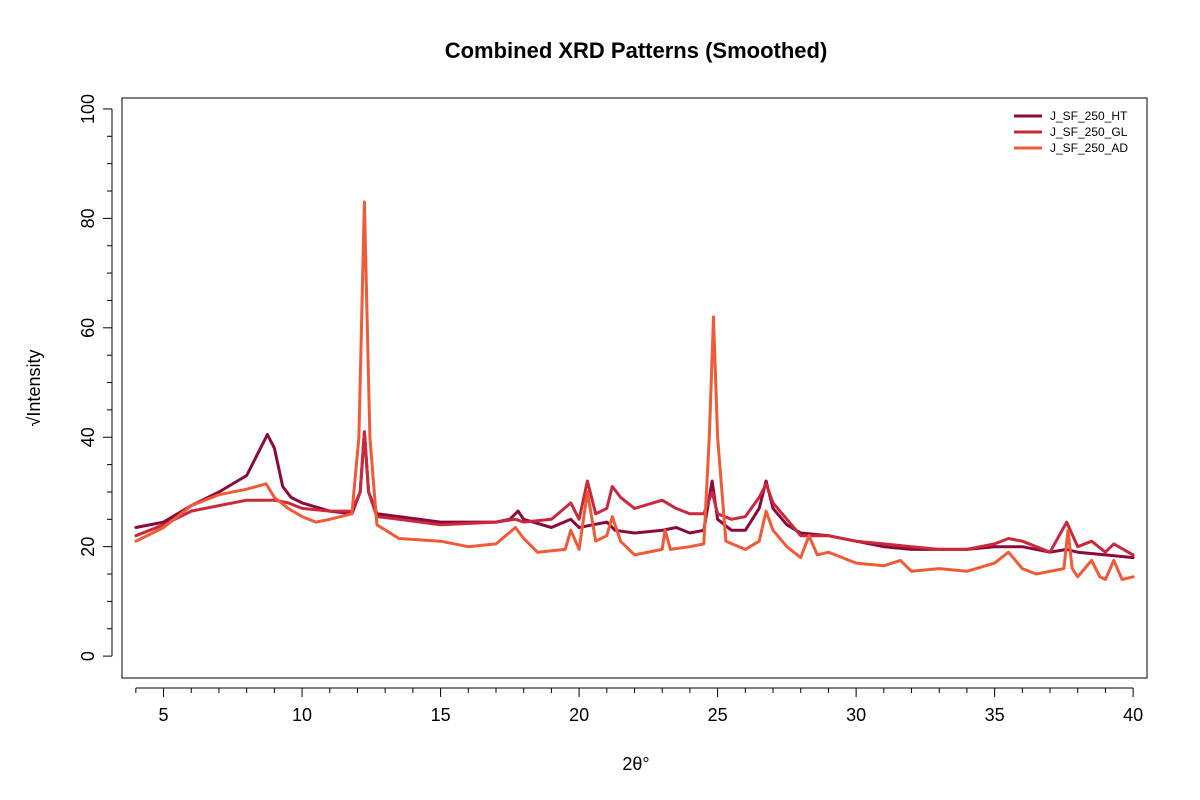 The width and height of the screenshot is (1200, 800). What do you see at coordinates (579, 715) in the screenshot?
I see `x-tick-label: 20` at bounding box center [579, 715].